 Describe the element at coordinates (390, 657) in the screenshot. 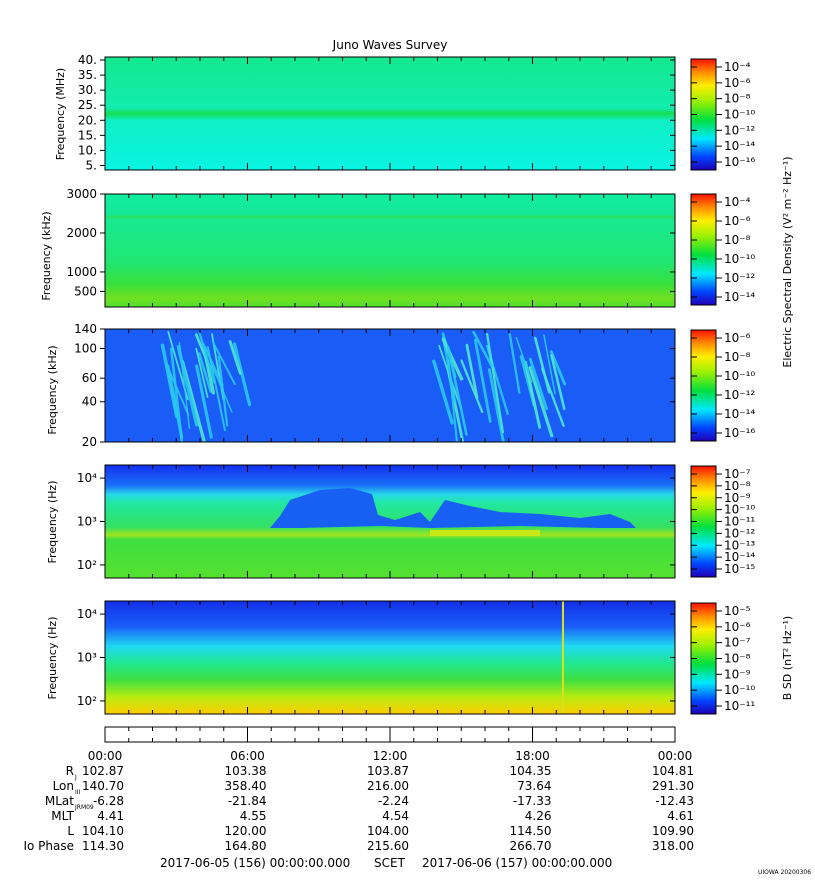

I see `panel-5-spectrogram` at that location.